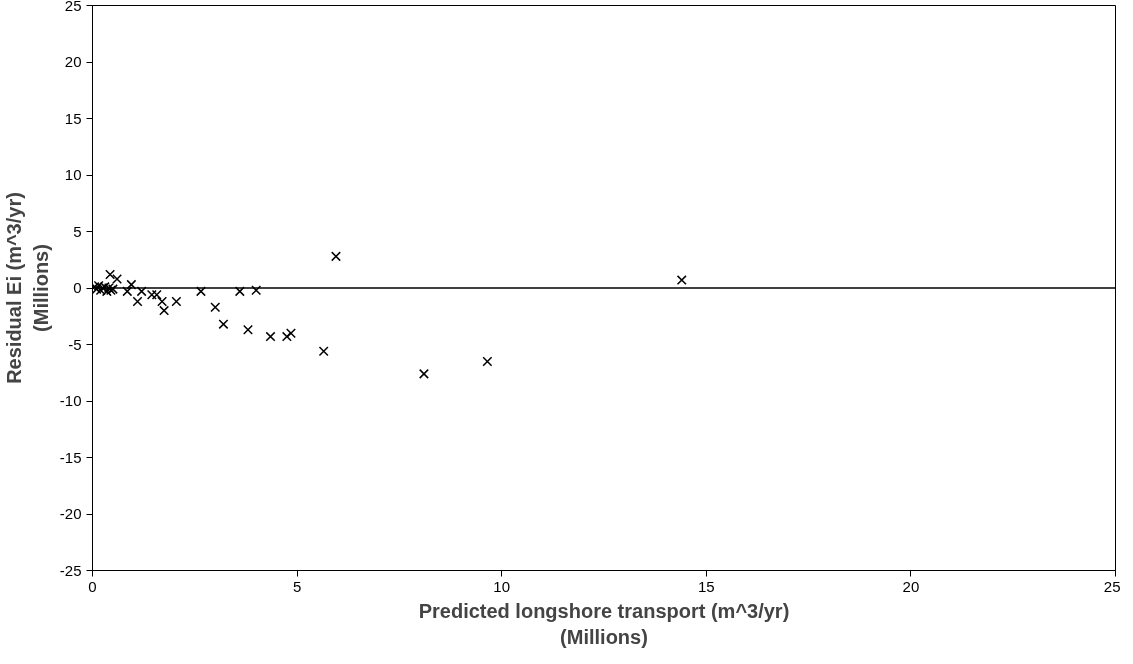 The height and width of the screenshot is (664, 1133). What do you see at coordinates (1112, 586) in the screenshot?
I see `x-tick-label: 25` at bounding box center [1112, 586].